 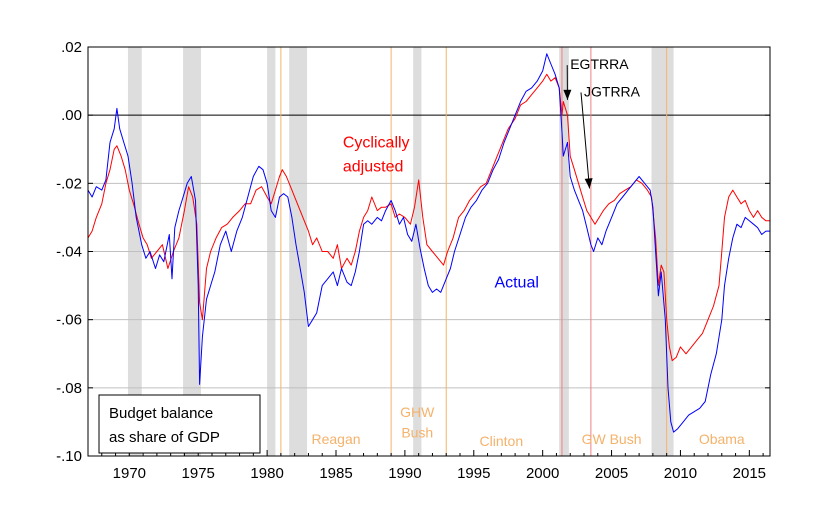 I want to click on administration-label-4: GW Bush, so click(x=612, y=439).